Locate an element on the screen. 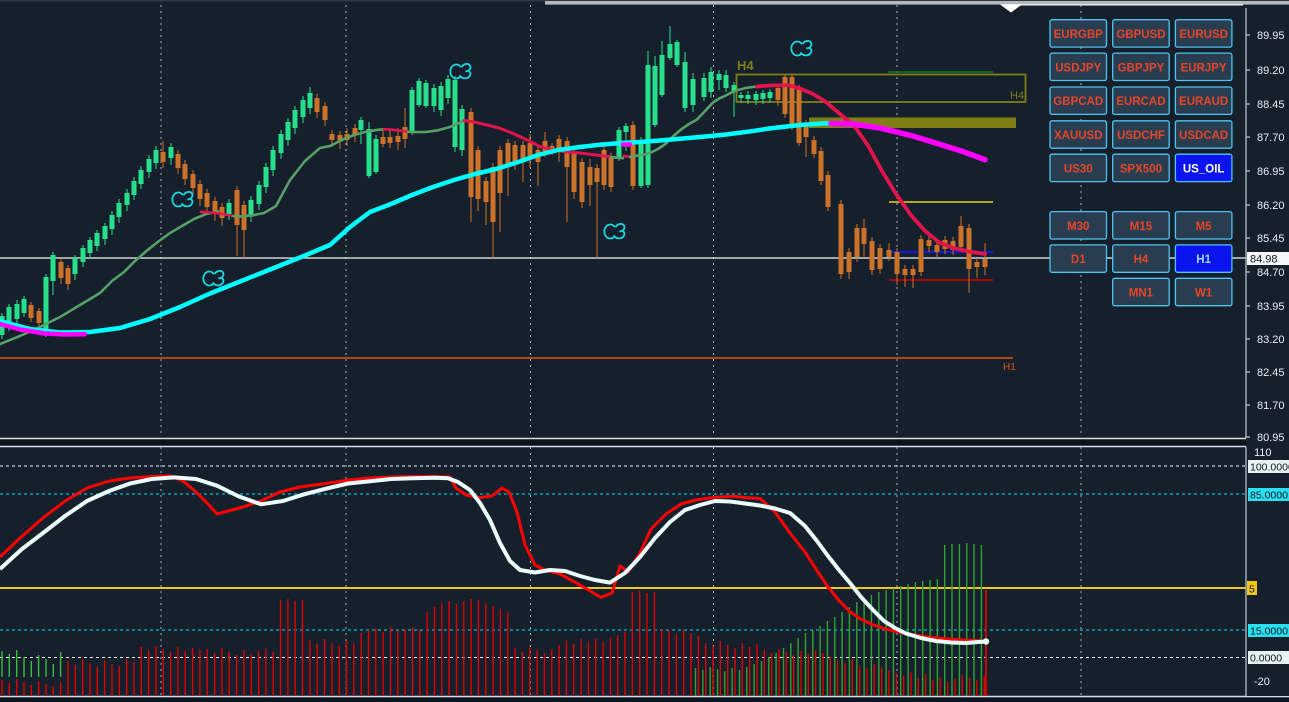  svg-text: 85.0000 is located at coordinates (1269, 496).